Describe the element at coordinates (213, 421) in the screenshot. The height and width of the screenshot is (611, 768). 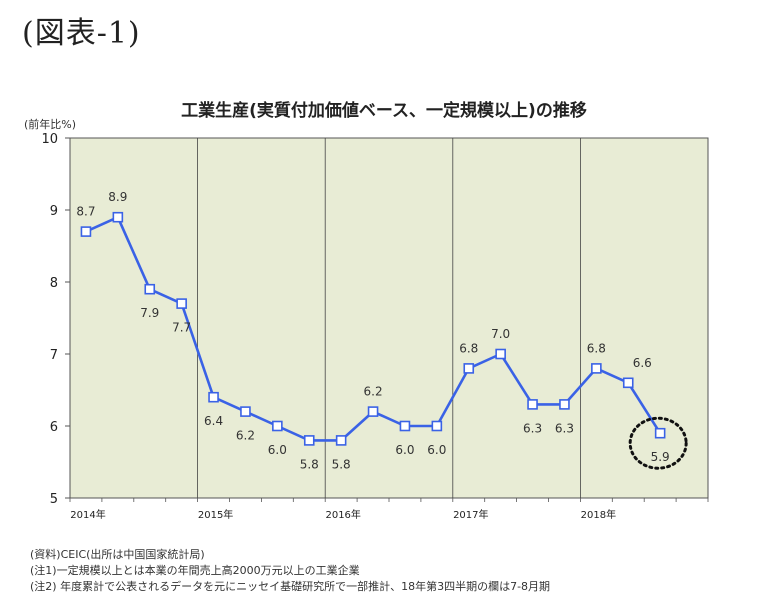
I see `data-label: 6.4` at that location.